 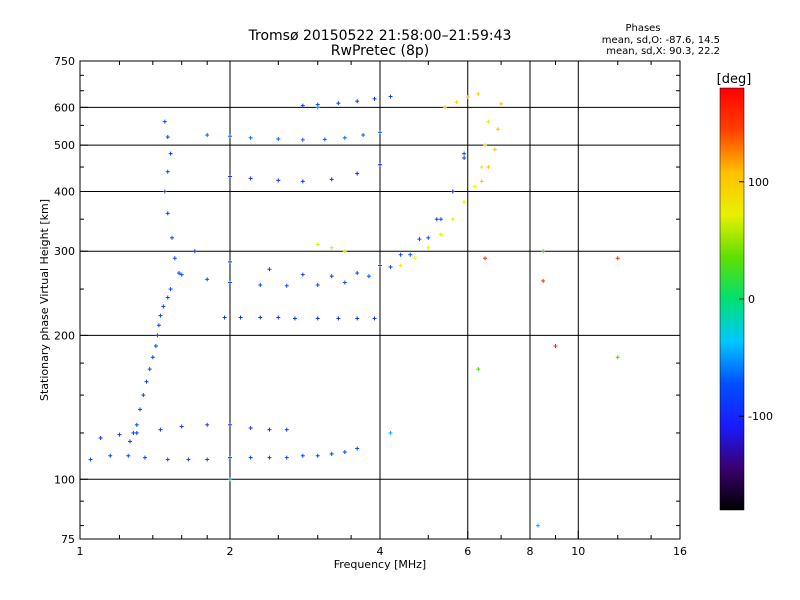 I want to click on x-tick-label: 10, so click(x=578, y=551).